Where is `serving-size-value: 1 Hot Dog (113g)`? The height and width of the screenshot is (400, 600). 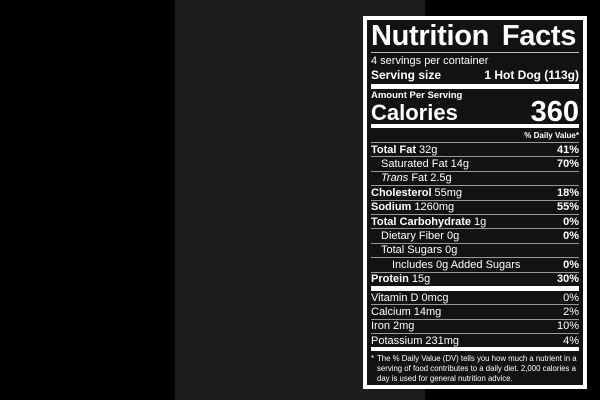 serving-size-value: 1 Hot Dog (113g) is located at coordinates (531, 75).